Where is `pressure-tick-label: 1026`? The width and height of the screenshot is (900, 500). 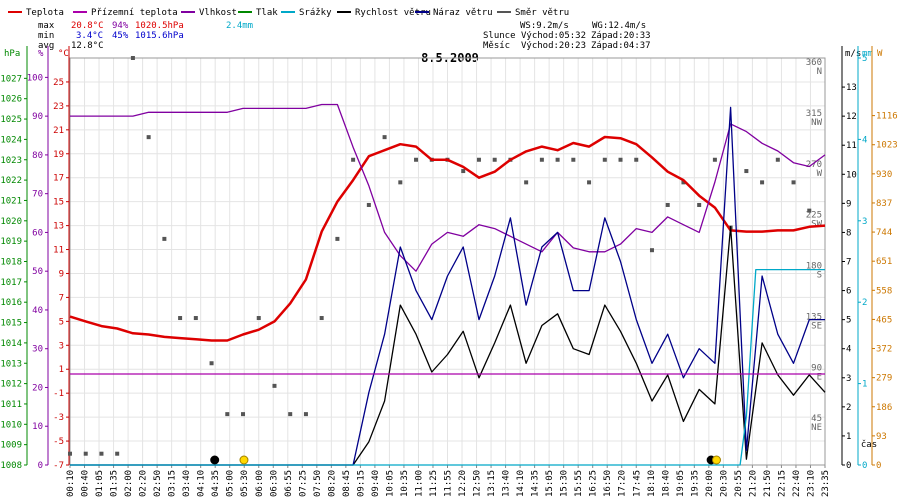 pressure-tick-label: 1026 is located at coordinates (11, 100).